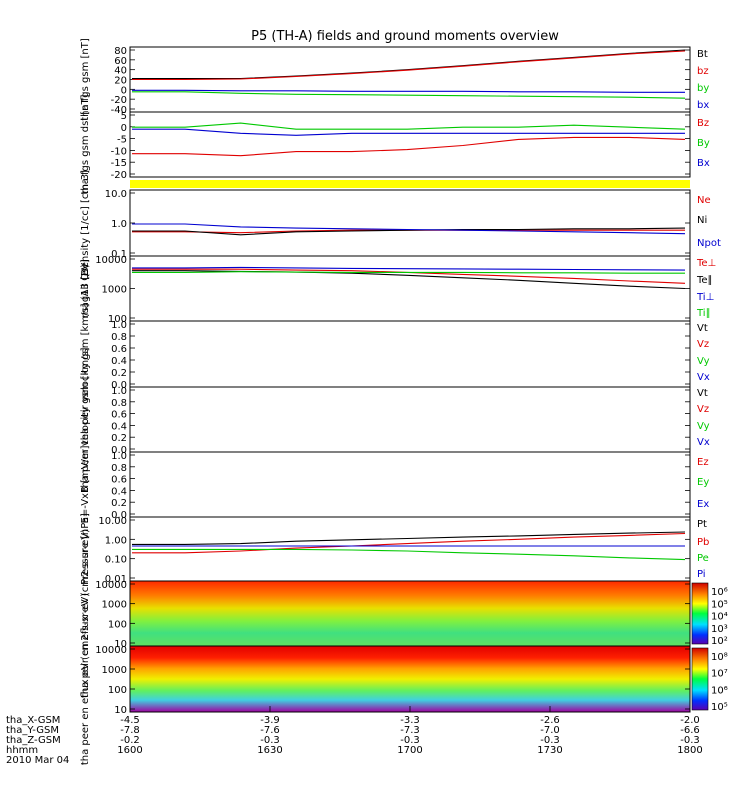 The height and width of the screenshot is (800, 750). I want to click on series-line-Pb, so click(409, 543).